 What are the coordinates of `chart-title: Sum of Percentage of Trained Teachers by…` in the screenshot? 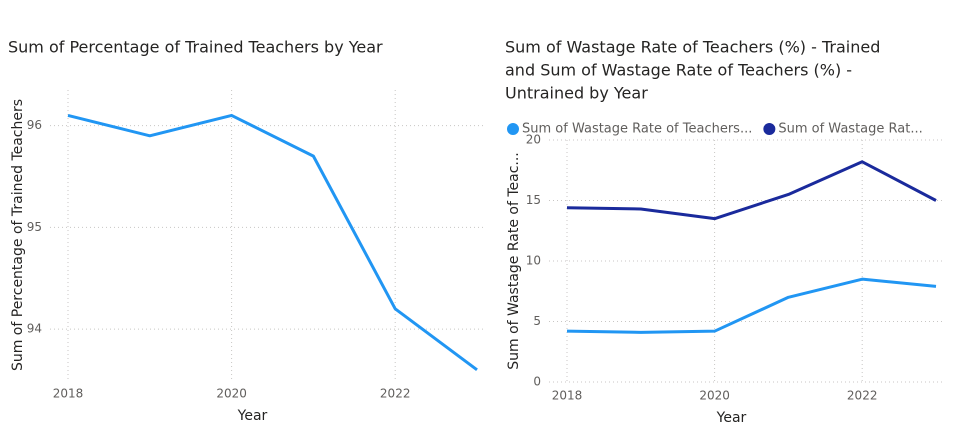 It's located at (195, 47).